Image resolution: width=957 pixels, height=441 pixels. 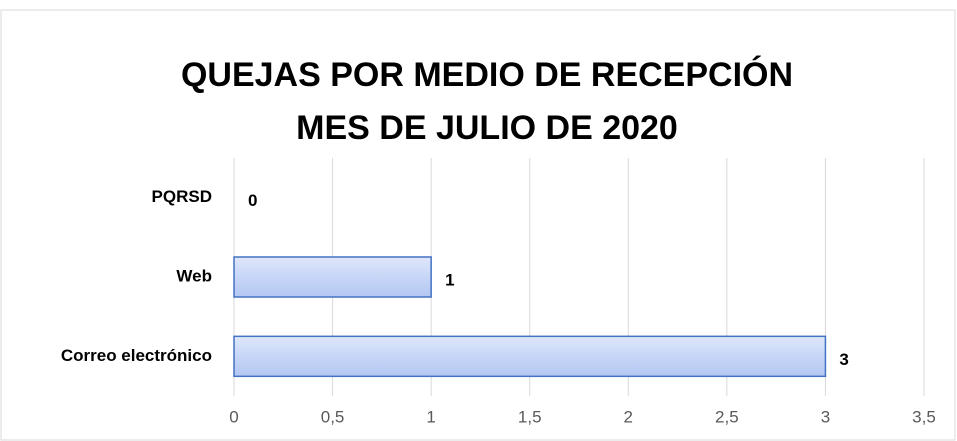 What do you see at coordinates (924, 416) in the screenshot?
I see `x-tick-label: 3,5` at bounding box center [924, 416].